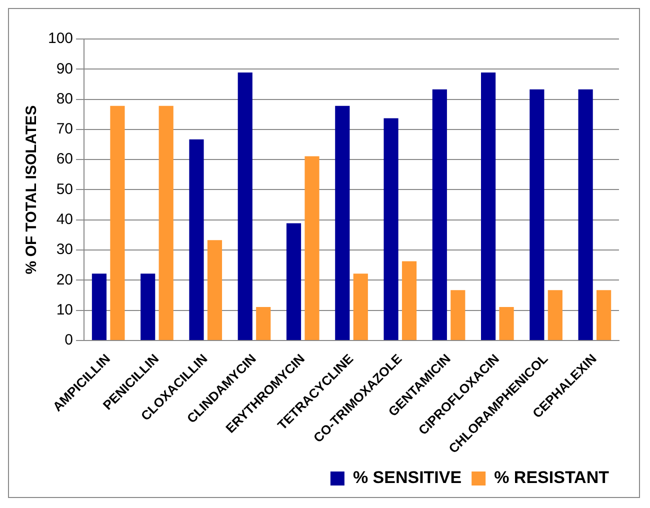 This screenshot has height=508, width=650. What do you see at coordinates (65, 159) in the screenshot?
I see `y-tick-label: 60` at bounding box center [65, 159].